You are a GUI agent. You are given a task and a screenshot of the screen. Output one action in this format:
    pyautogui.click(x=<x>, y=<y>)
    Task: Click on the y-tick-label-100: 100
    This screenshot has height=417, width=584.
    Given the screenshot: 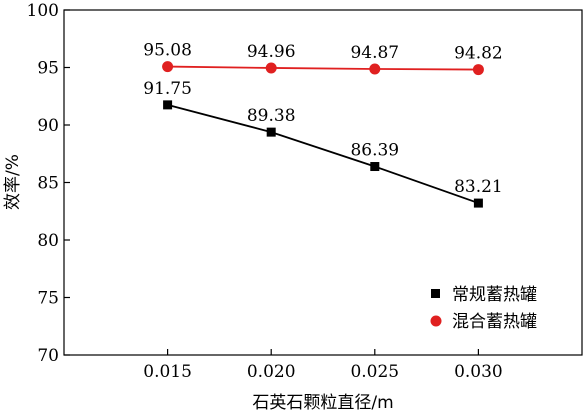 What is the action you would take?
    pyautogui.click(x=43, y=11)
    